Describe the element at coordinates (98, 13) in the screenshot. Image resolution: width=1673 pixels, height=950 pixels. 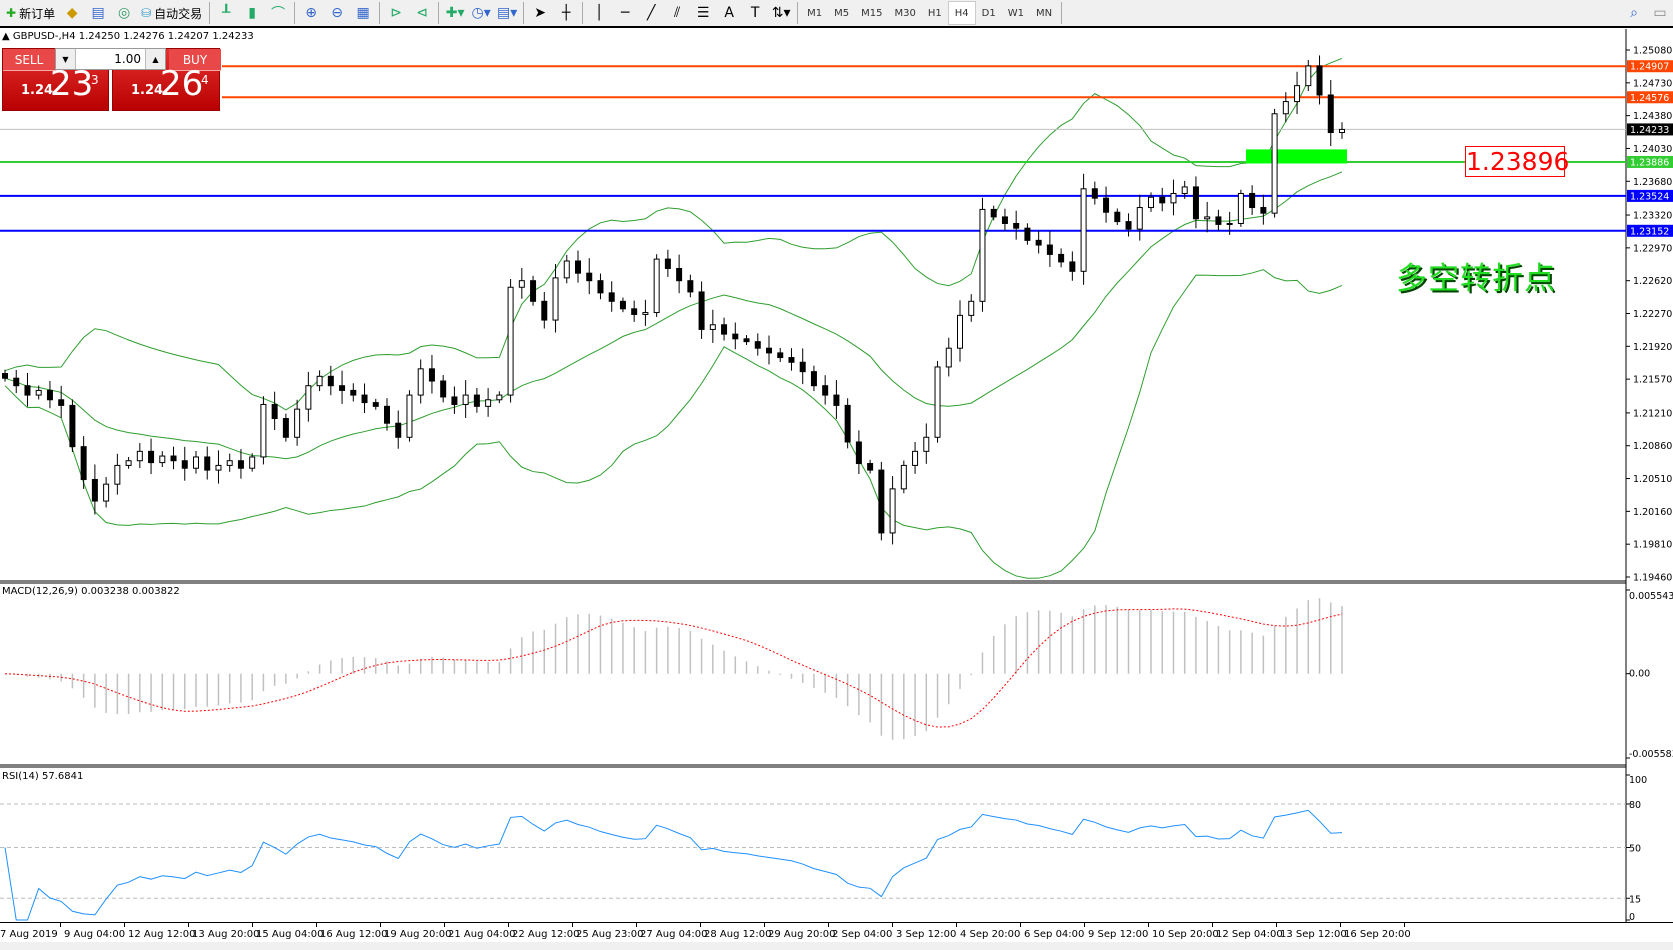
I see `navigator-button: ▤` at that location.